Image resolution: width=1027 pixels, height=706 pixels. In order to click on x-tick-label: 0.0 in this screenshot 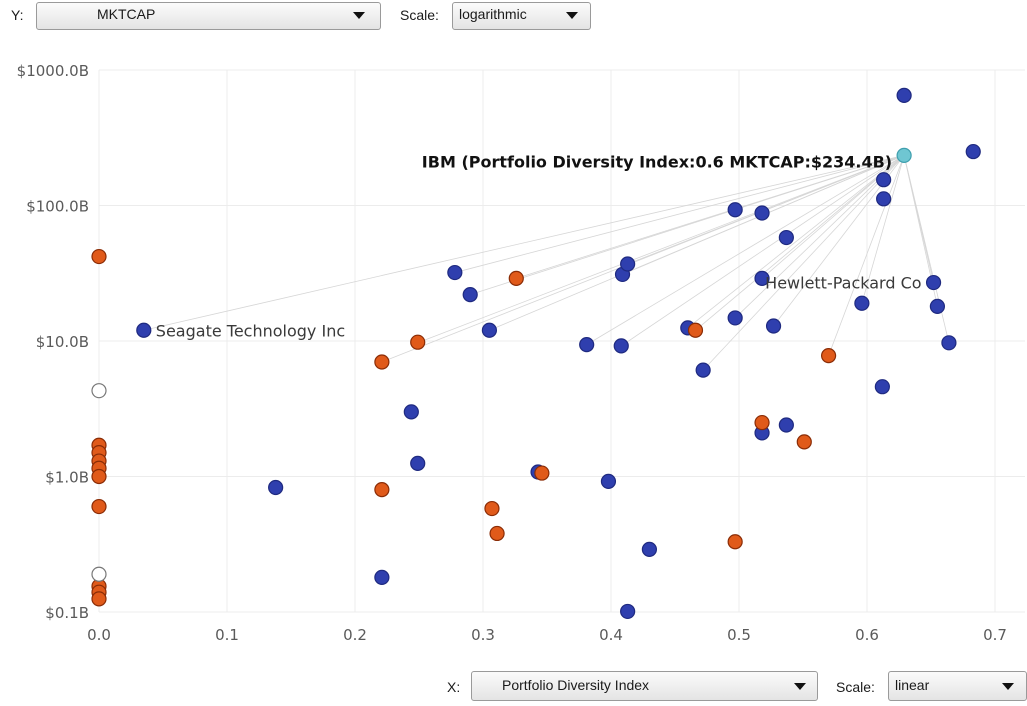, I will do `click(99, 635)`.